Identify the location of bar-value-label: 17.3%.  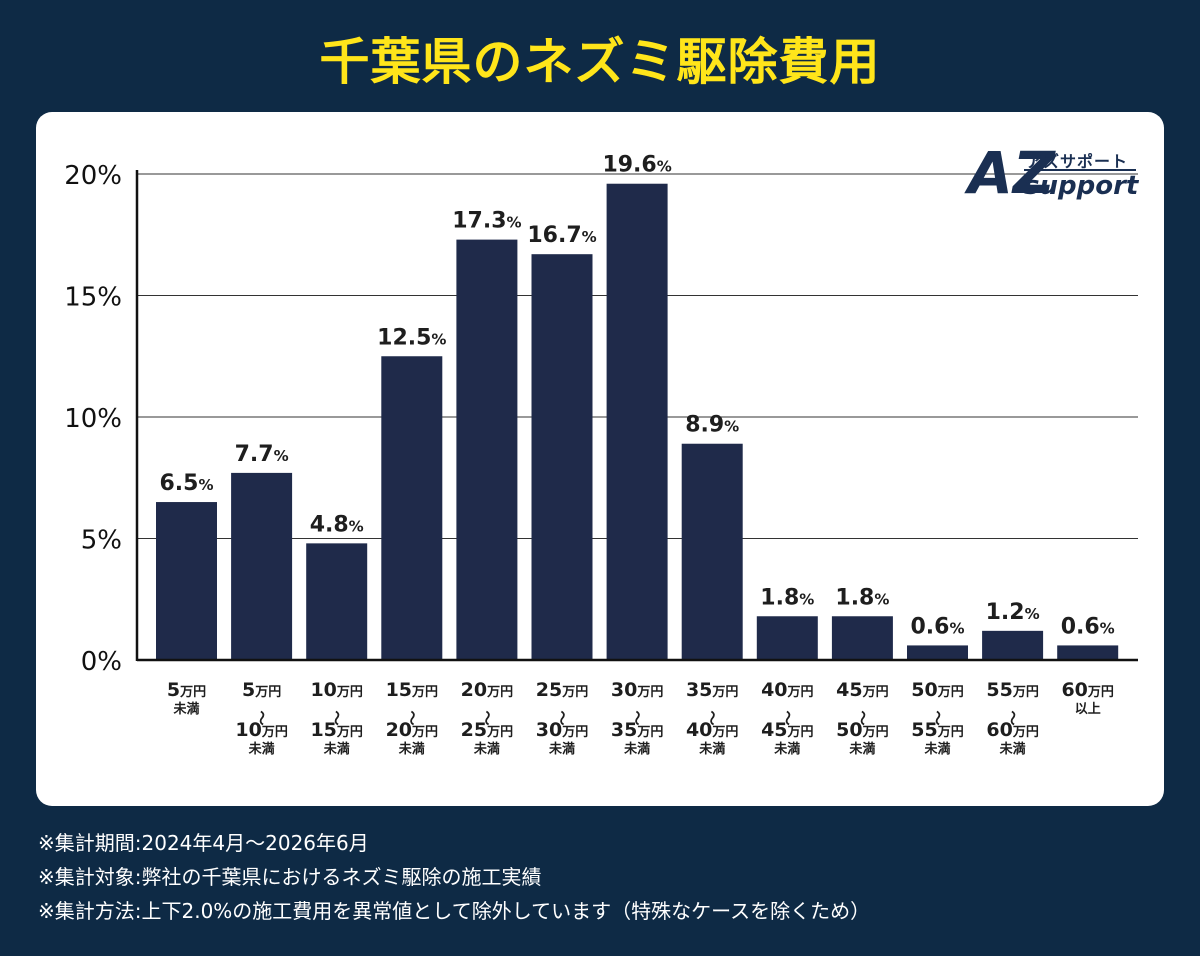
(486, 221).